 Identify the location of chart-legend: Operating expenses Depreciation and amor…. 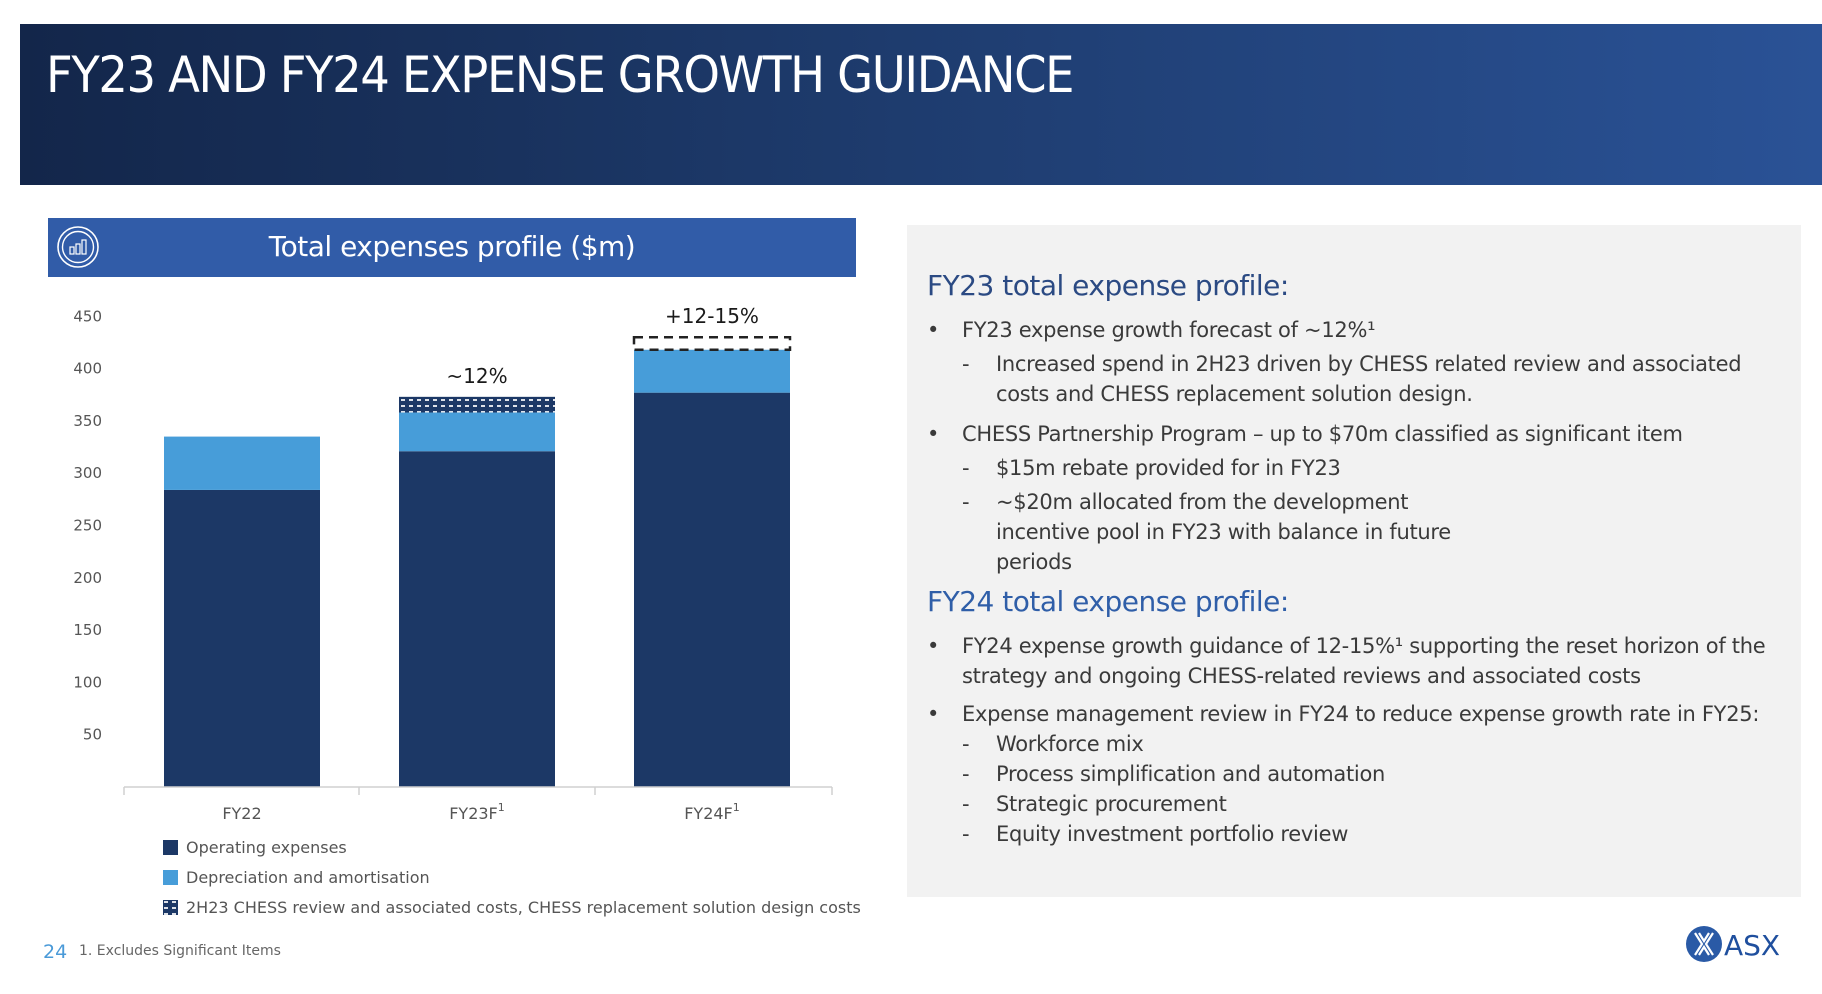
(512, 877).